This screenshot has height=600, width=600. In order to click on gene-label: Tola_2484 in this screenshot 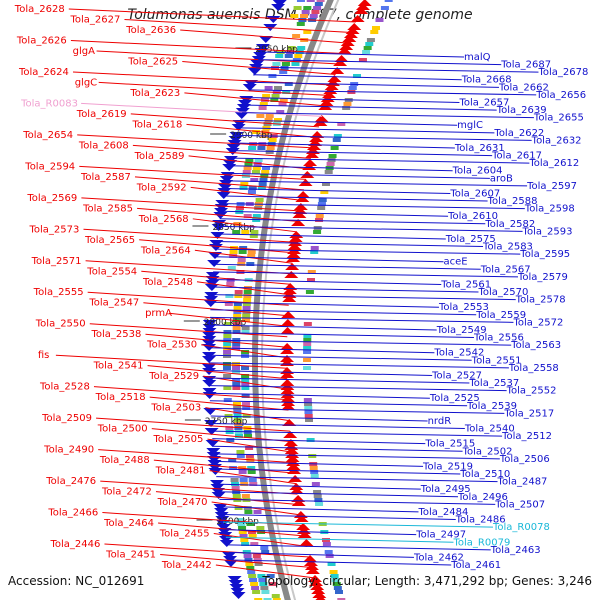, I will do `click(443, 512)`.